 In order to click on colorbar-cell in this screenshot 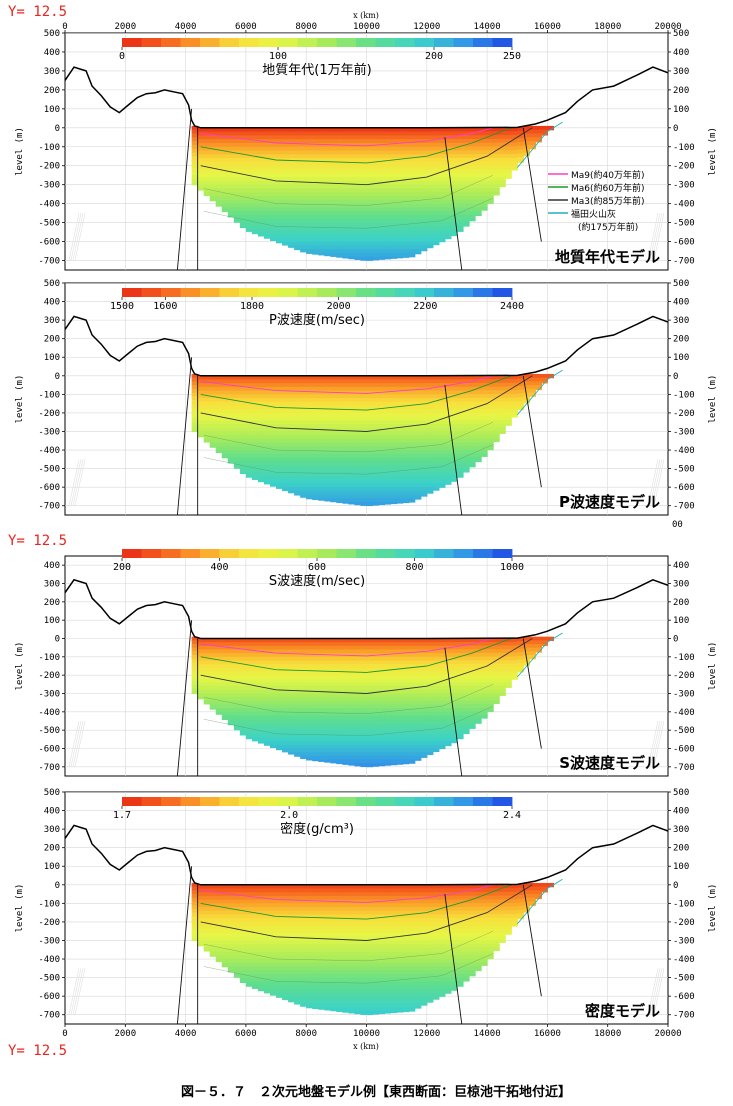, I will do `click(152, 292)`.